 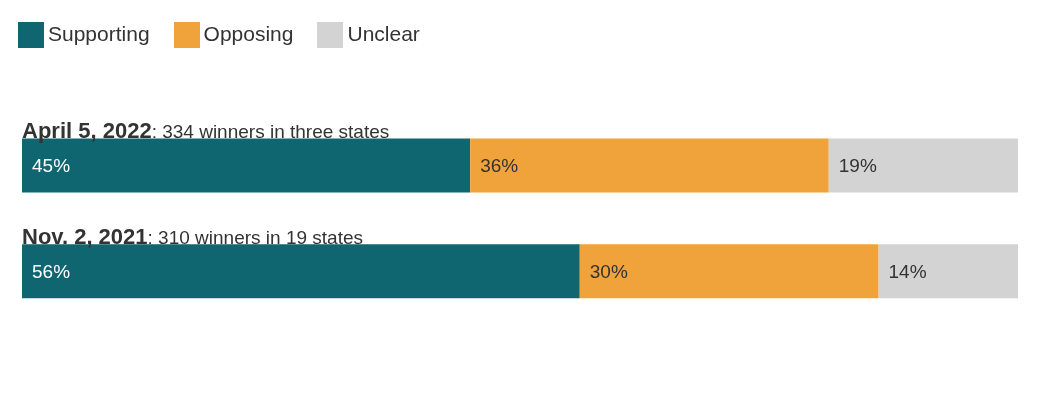 I want to click on legend-label: Supporting, so click(x=99, y=33).